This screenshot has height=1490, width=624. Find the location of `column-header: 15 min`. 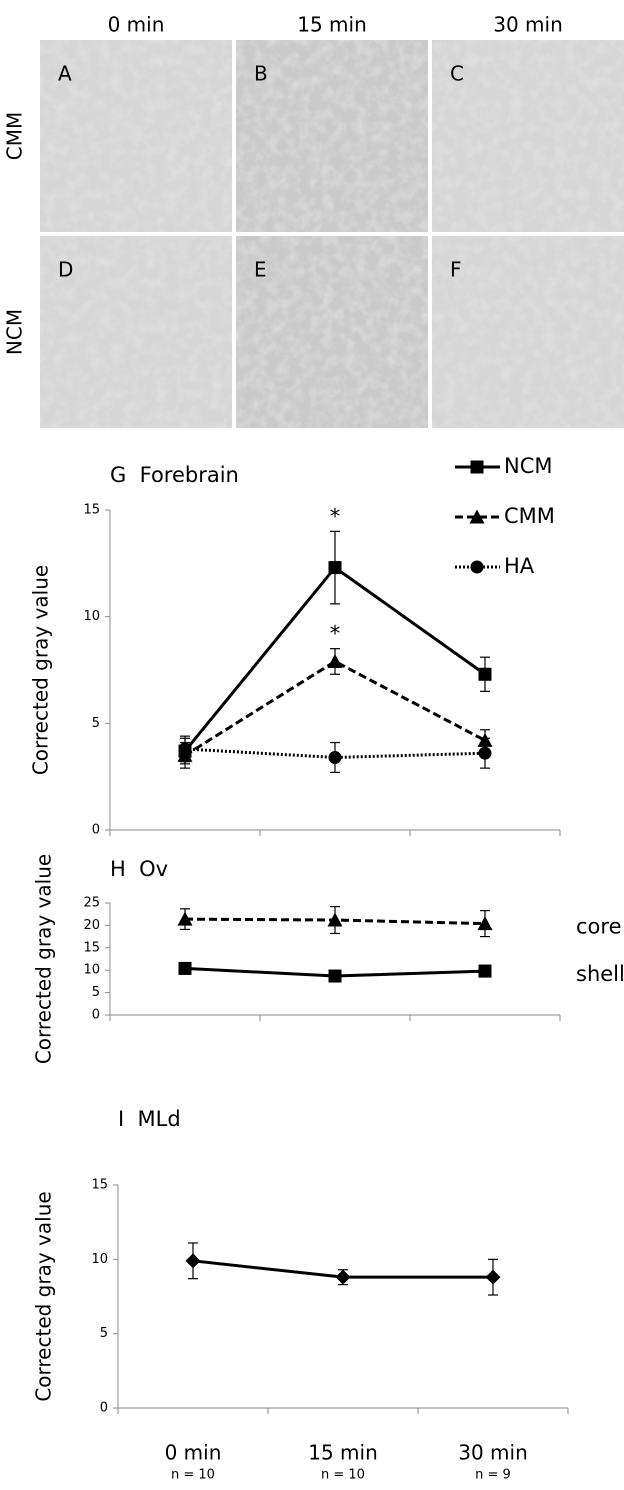

column-header: 15 min is located at coordinates (332, 25).